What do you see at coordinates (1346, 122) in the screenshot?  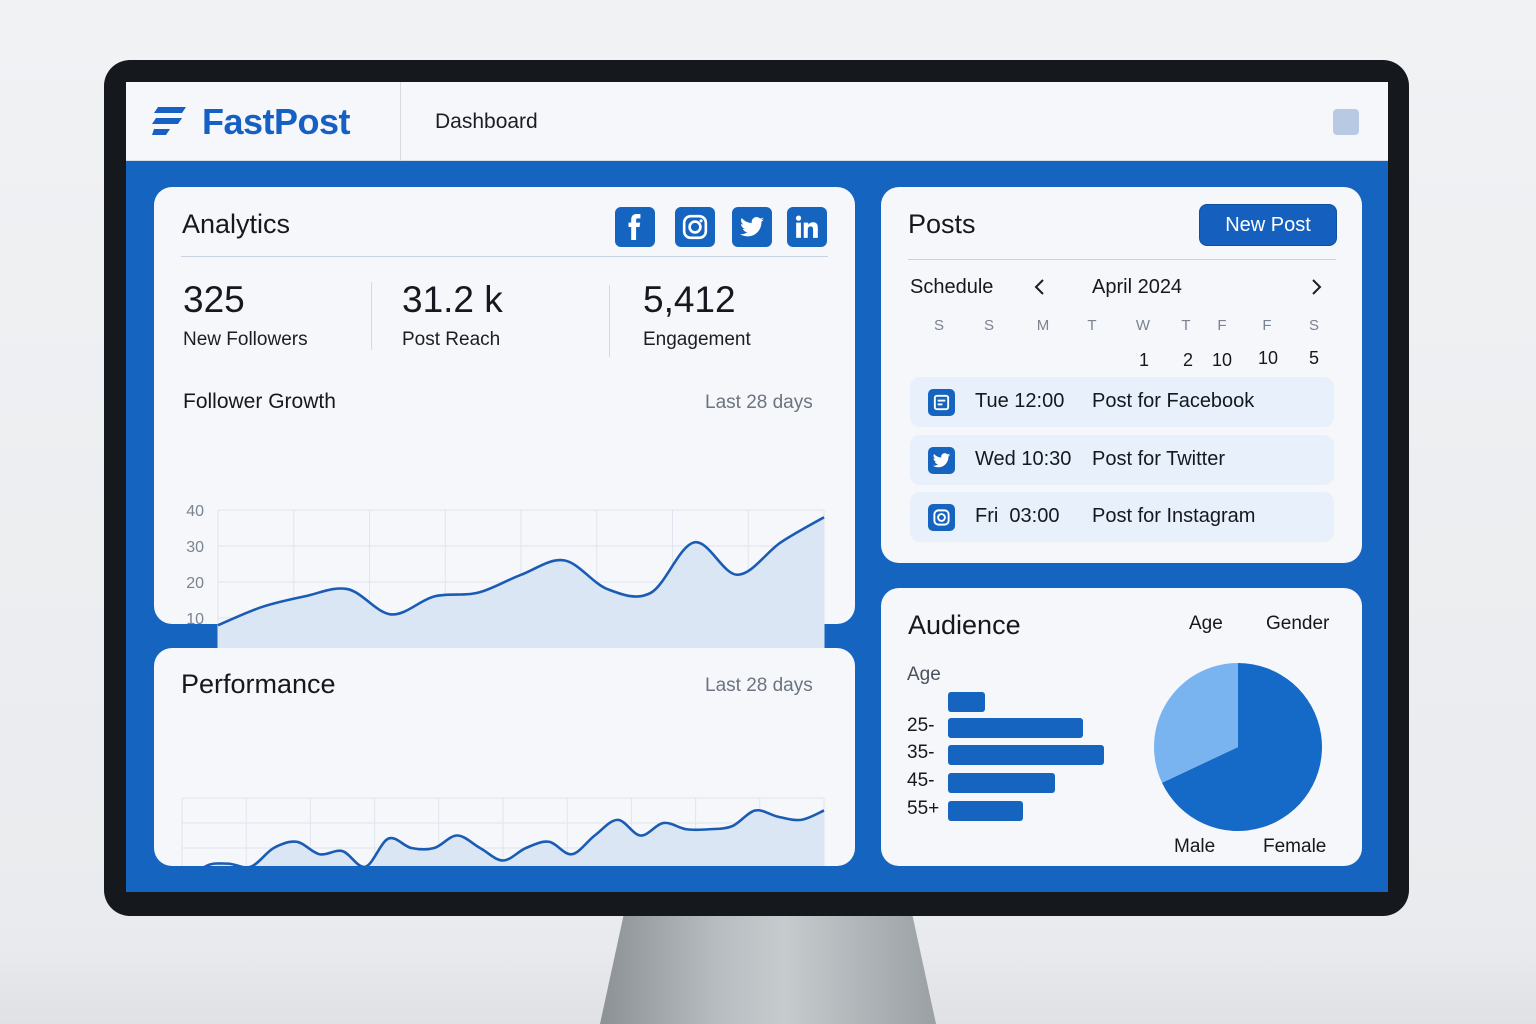 I see `user-menu-button` at bounding box center [1346, 122].